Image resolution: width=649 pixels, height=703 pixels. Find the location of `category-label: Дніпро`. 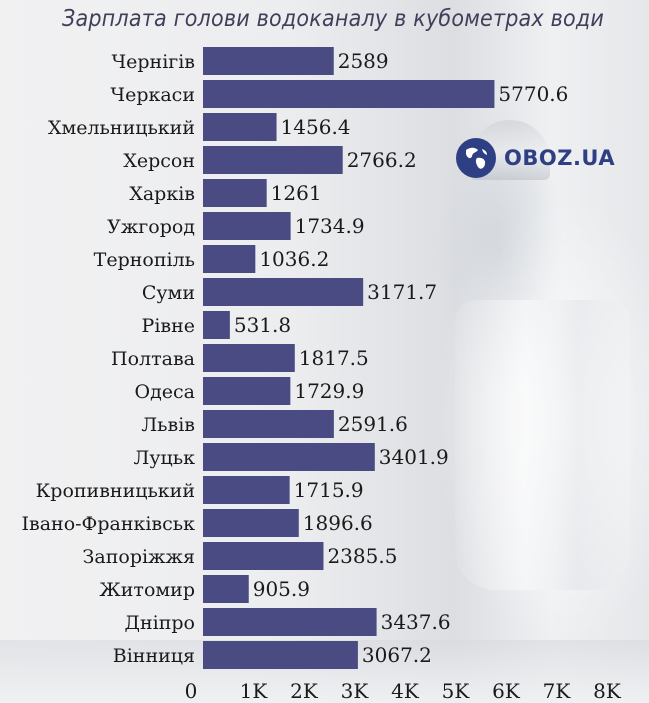

category-label: Дніпро is located at coordinates (160, 623).